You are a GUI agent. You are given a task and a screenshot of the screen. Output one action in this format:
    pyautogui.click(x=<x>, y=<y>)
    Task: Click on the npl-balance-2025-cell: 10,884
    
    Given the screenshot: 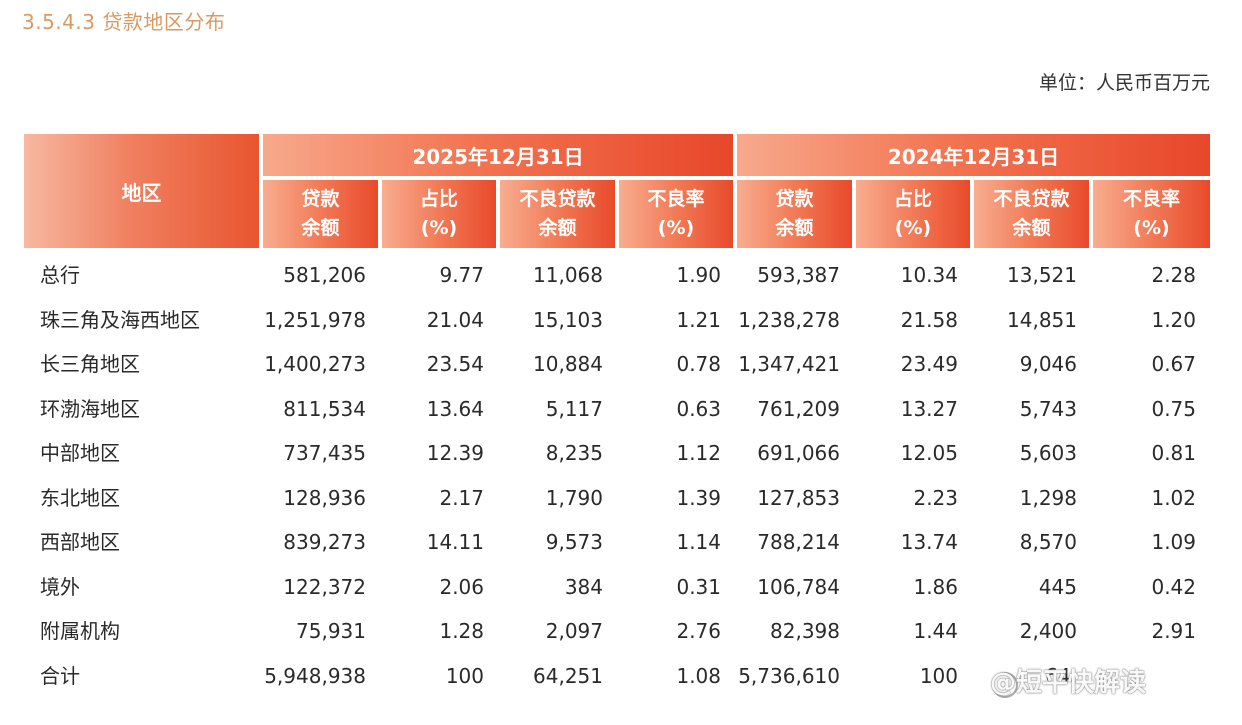 What is the action you would take?
    pyautogui.click(x=568, y=364)
    